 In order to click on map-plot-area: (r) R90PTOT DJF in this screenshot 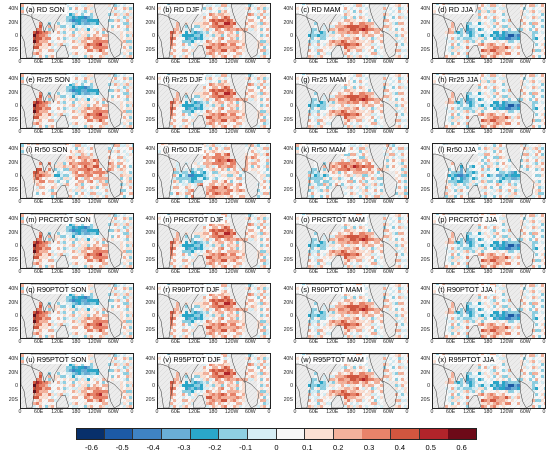, I will do `click(214, 311)`.